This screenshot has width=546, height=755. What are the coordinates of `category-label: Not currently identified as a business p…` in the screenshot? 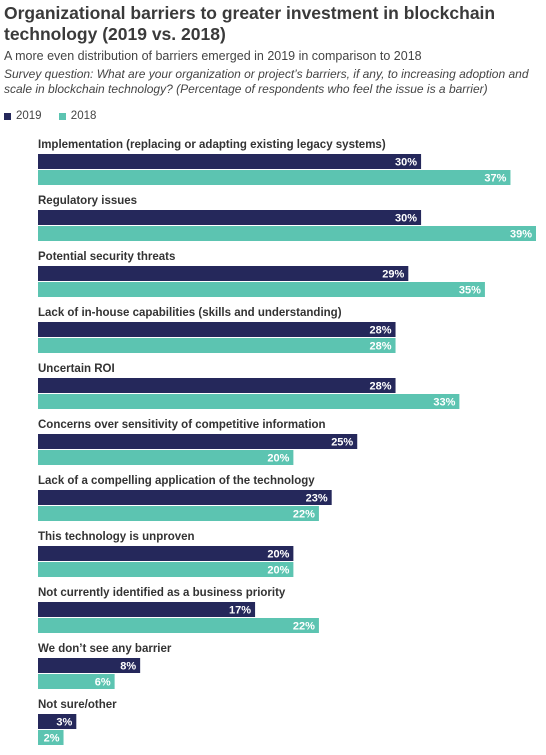 It's located at (162, 593).